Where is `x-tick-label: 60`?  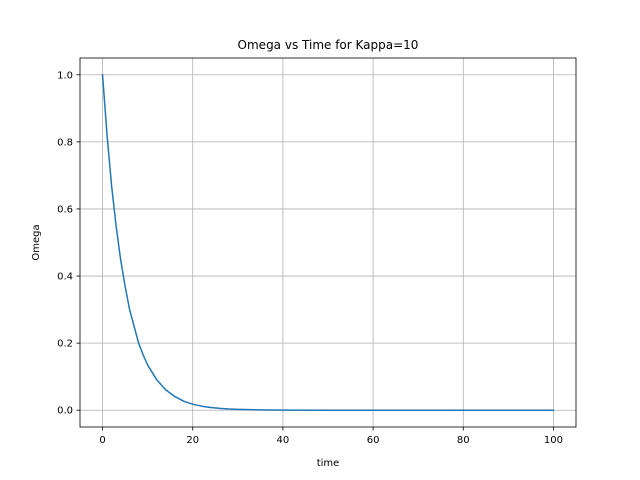
x-tick-label: 60 is located at coordinates (373, 440).